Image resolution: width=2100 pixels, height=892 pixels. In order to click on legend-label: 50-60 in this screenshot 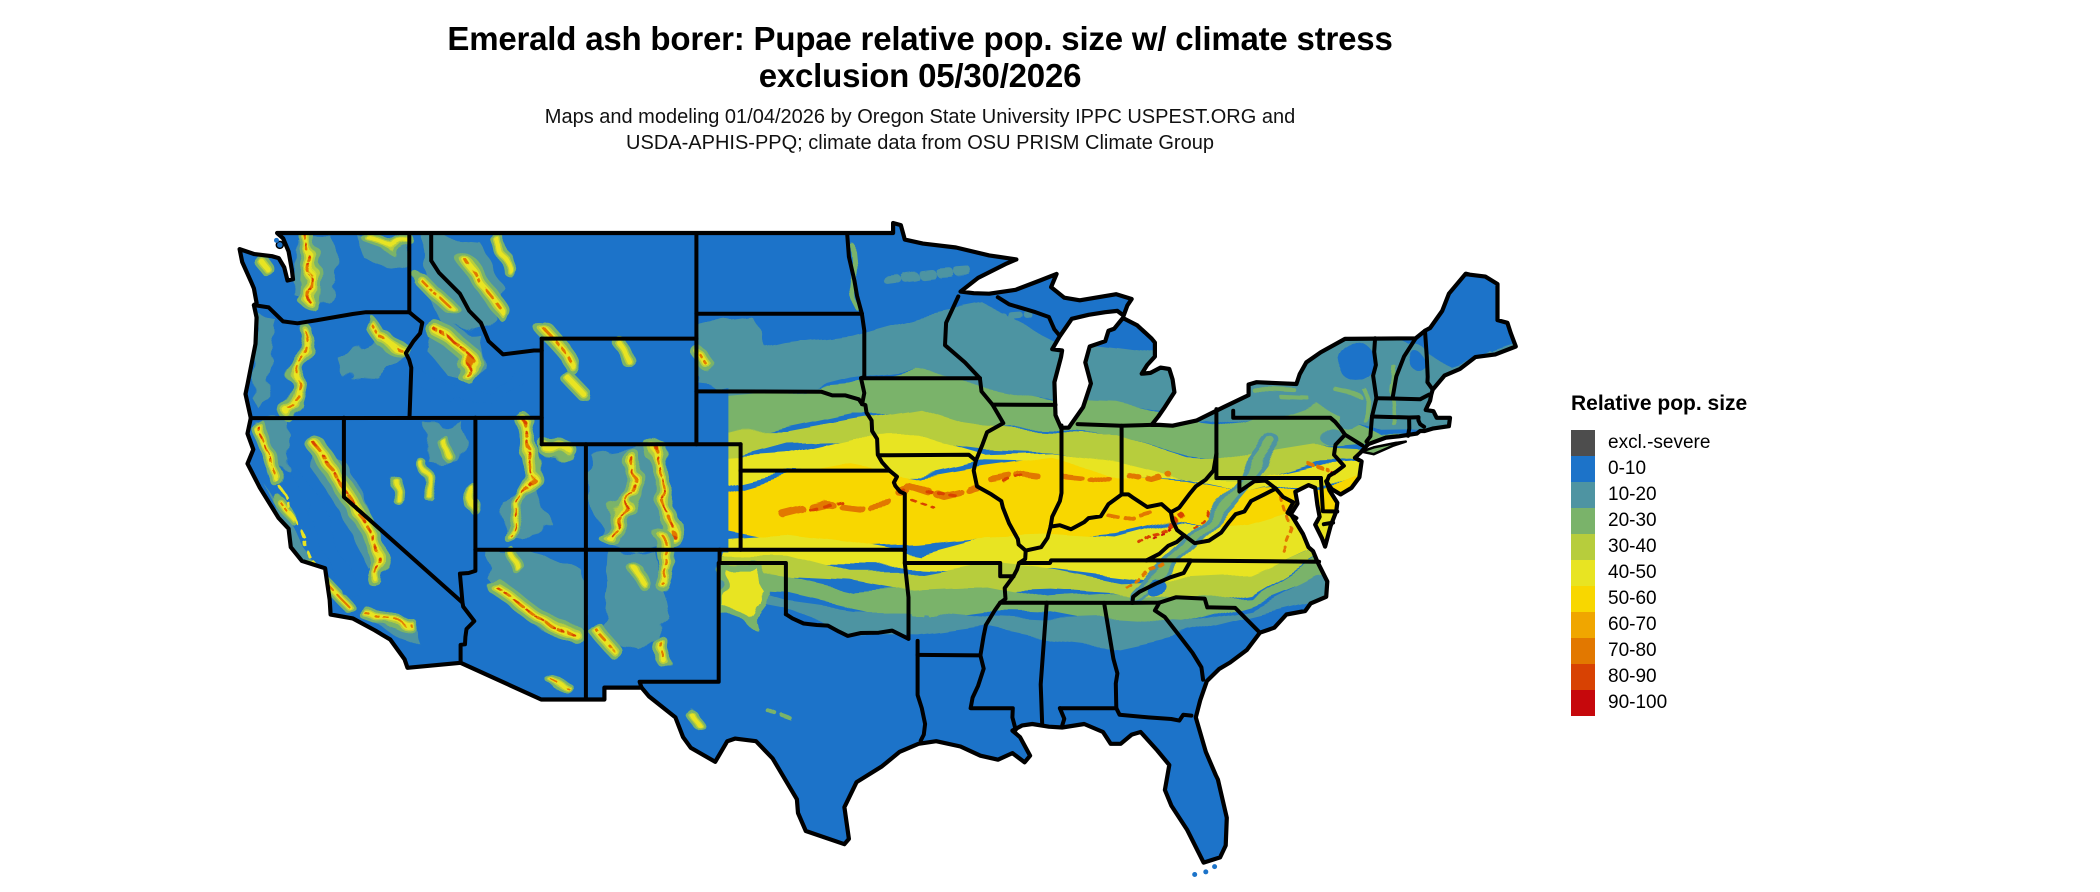, I will do `click(1632, 598)`.